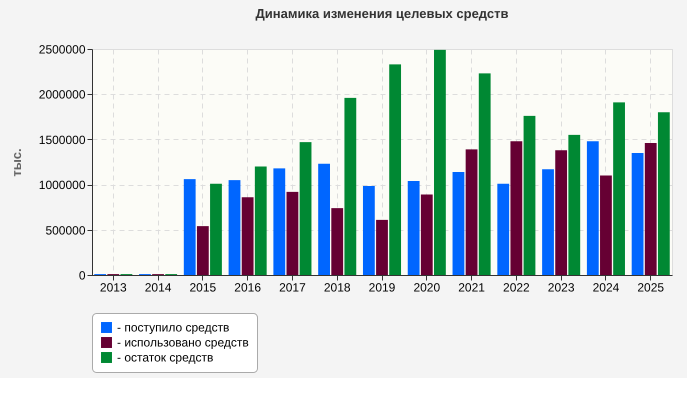 This screenshot has height=400, width=700. I want to click on legend-label: - поступило средств, so click(173, 327).